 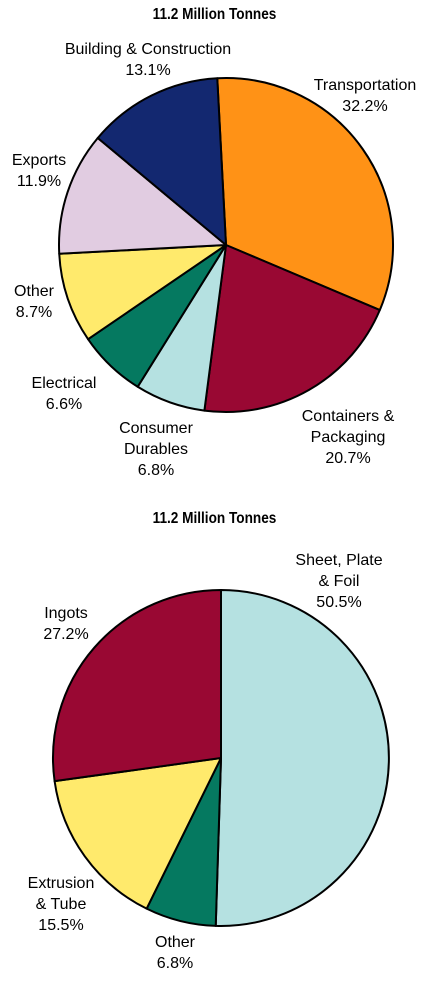 I want to click on chart-1-label-building-construction: Building & Construction 13.1%, so click(x=148, y=60).